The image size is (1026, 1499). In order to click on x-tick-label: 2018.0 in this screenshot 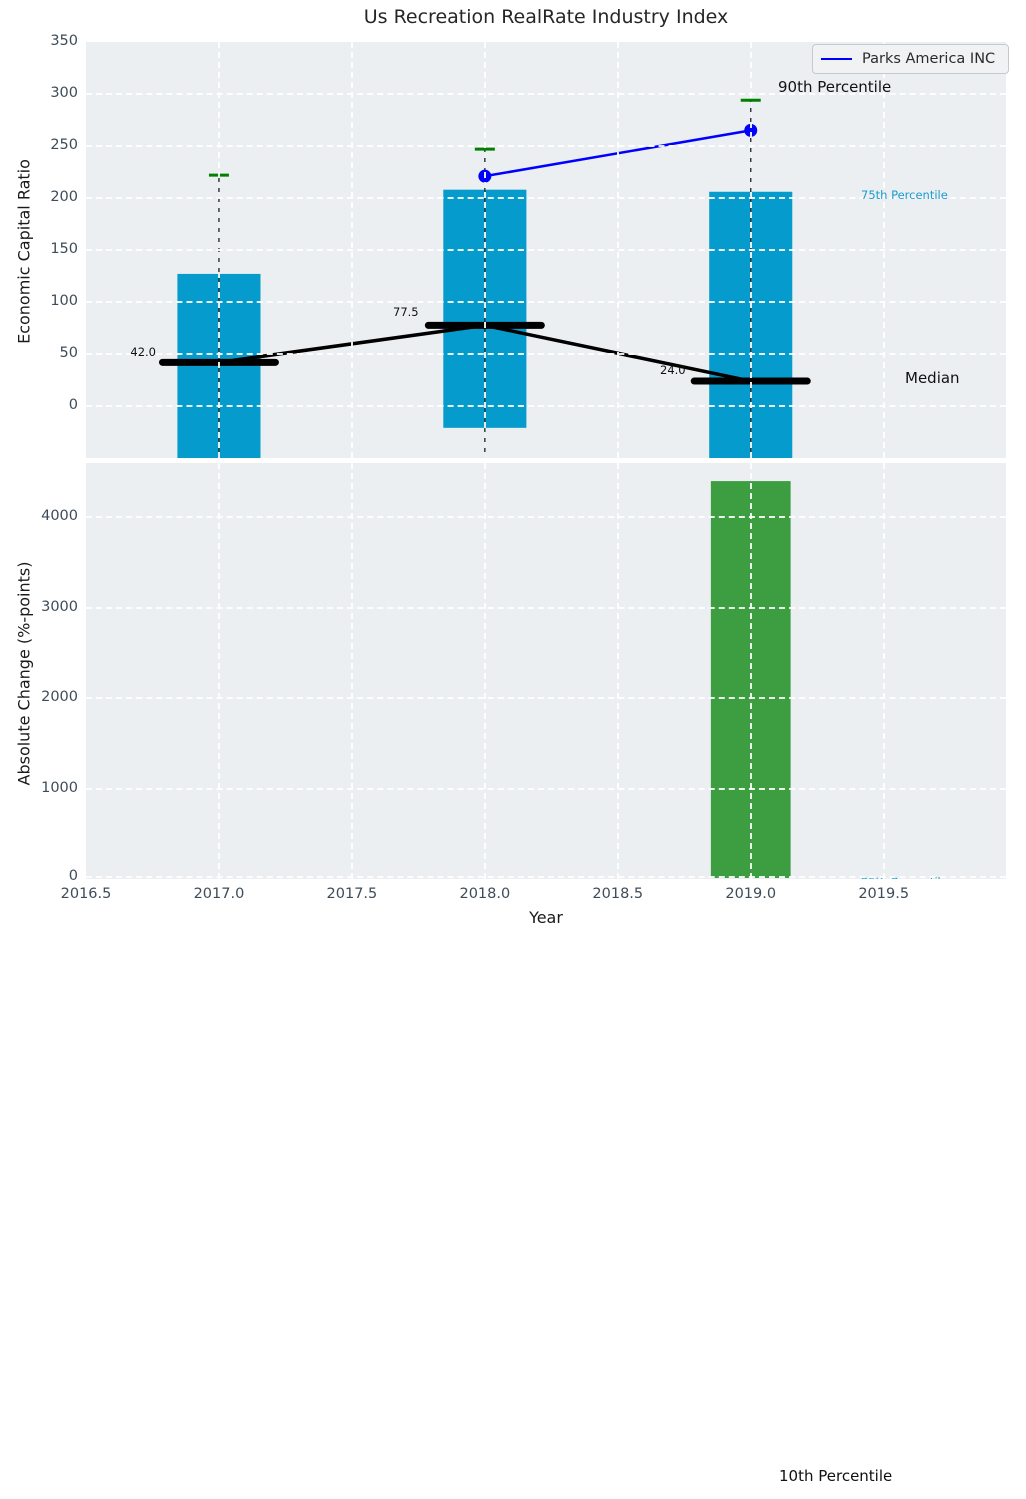, I will do `click(485, 894)`.